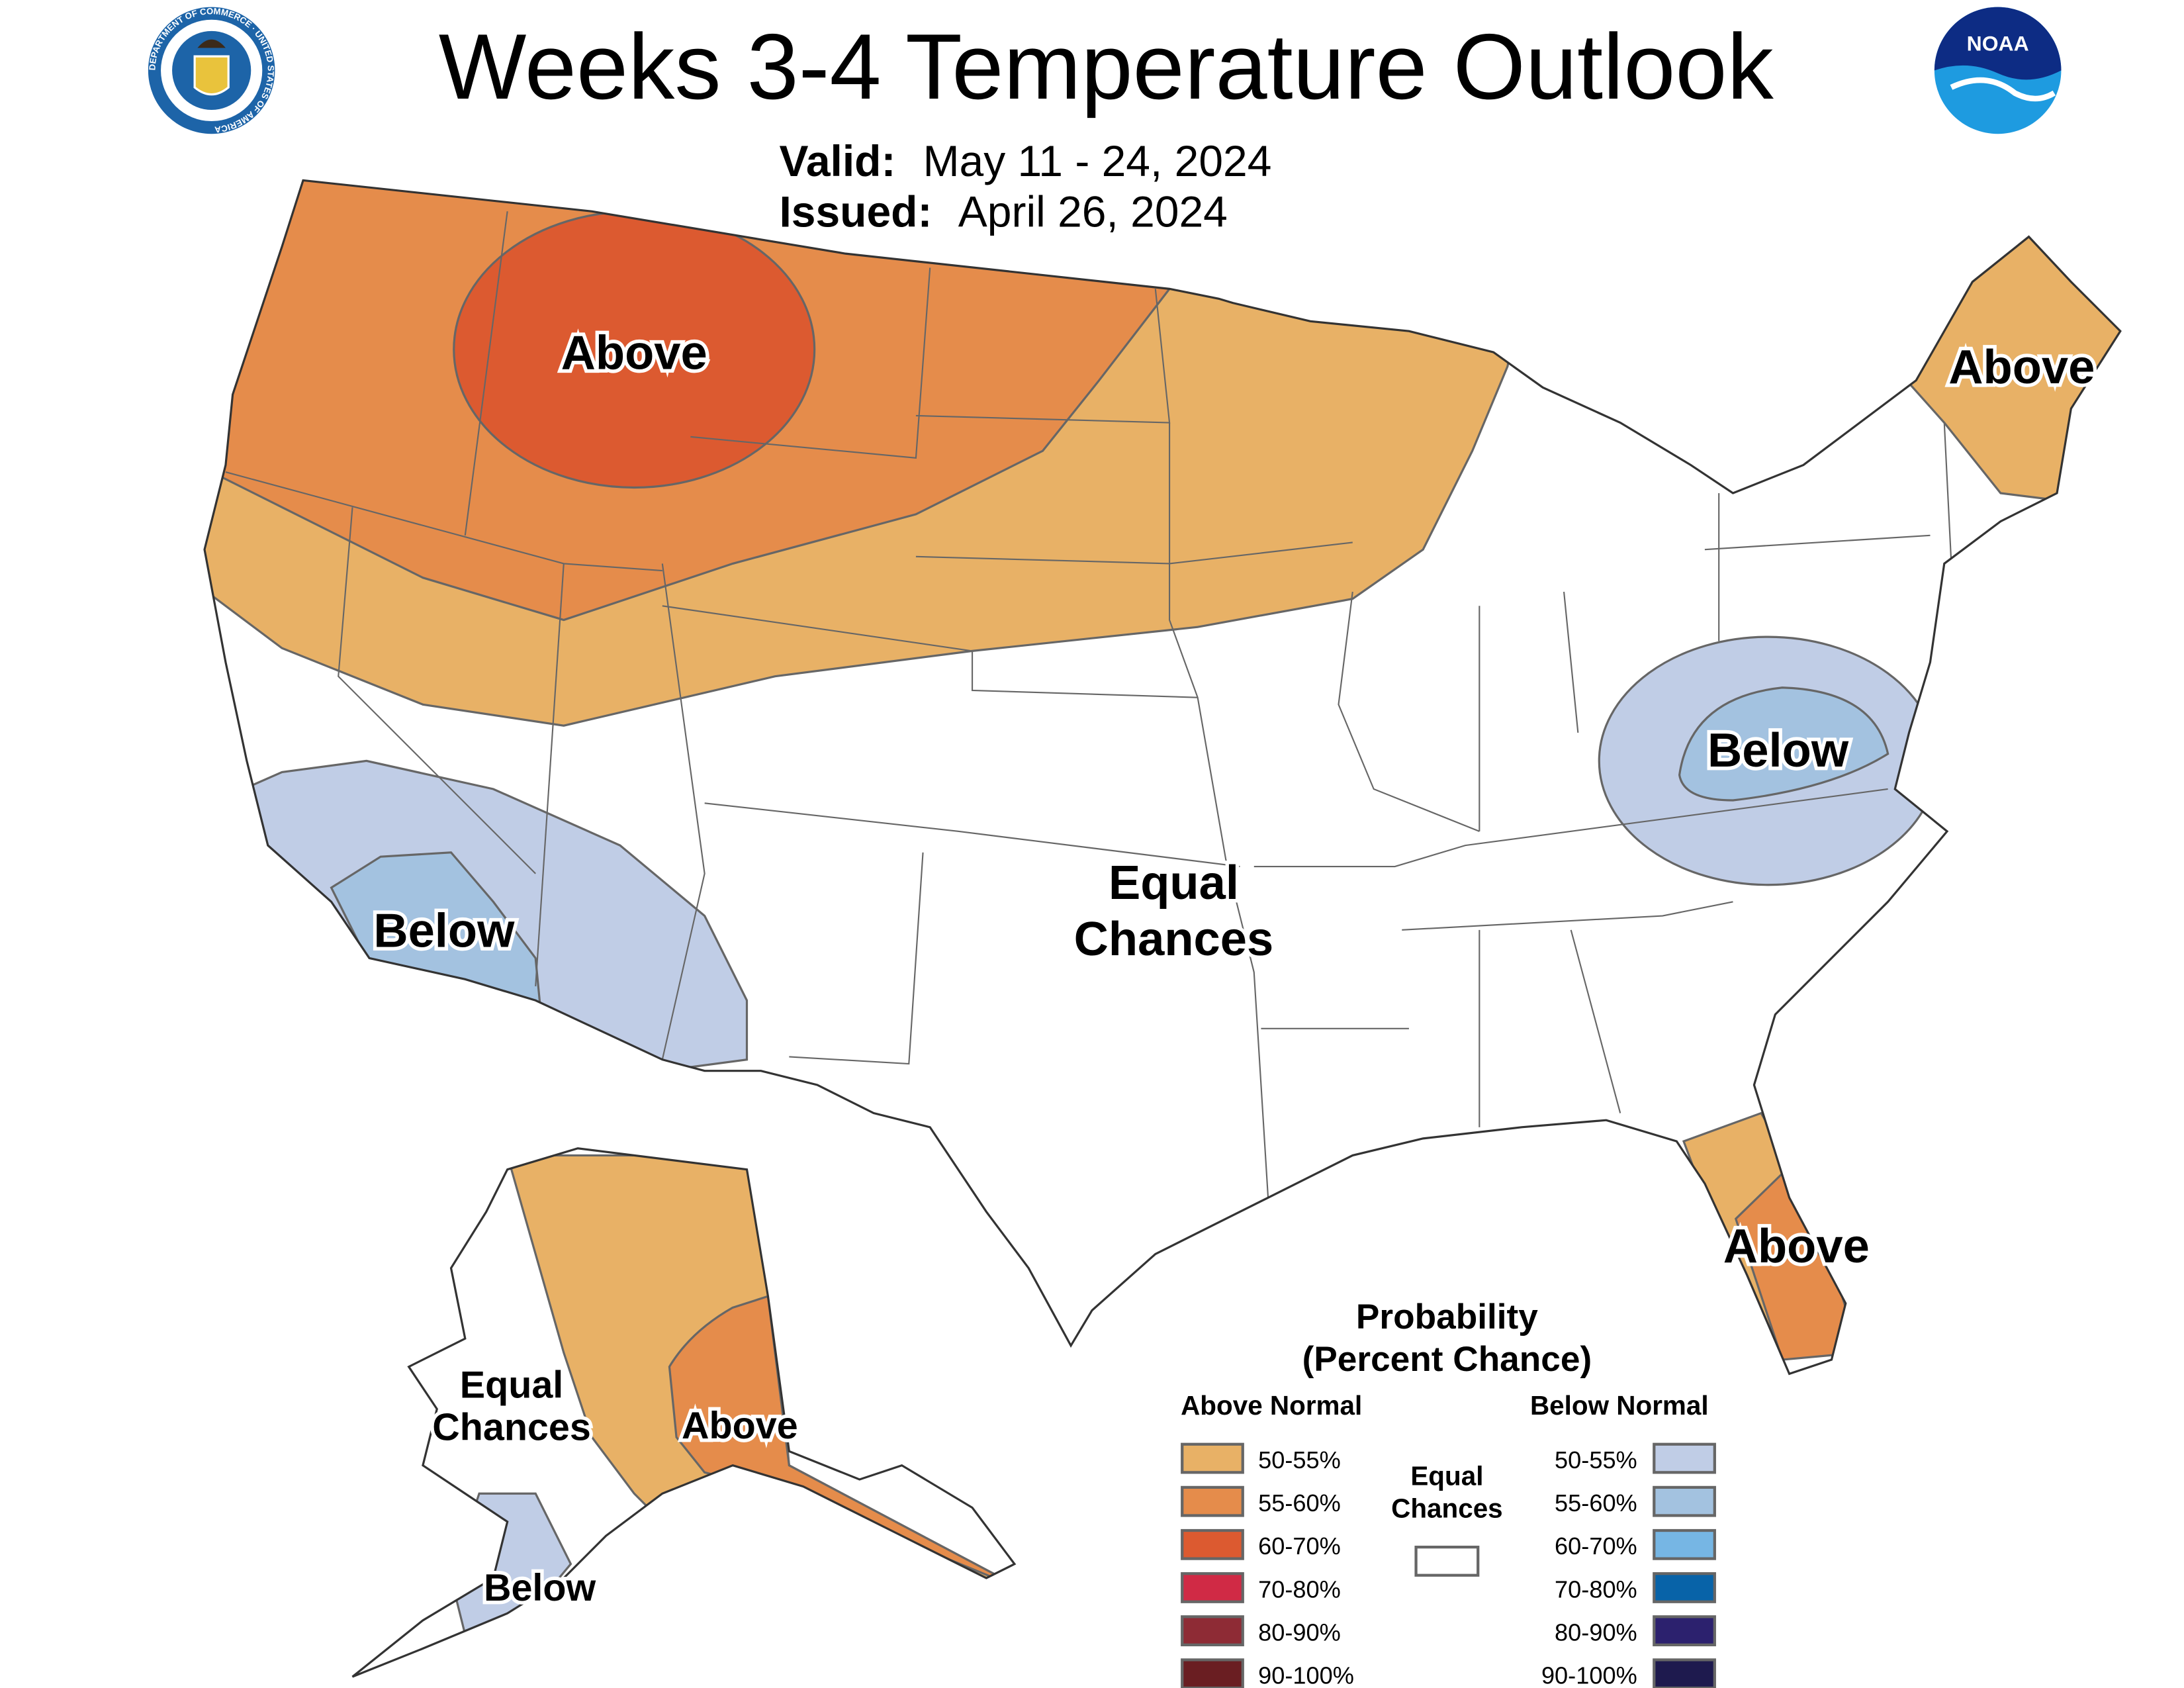 The width and height of the screenshot is (2184, 1688). I want to click on label-alaska-chances: Chances, so click(511, 1427).